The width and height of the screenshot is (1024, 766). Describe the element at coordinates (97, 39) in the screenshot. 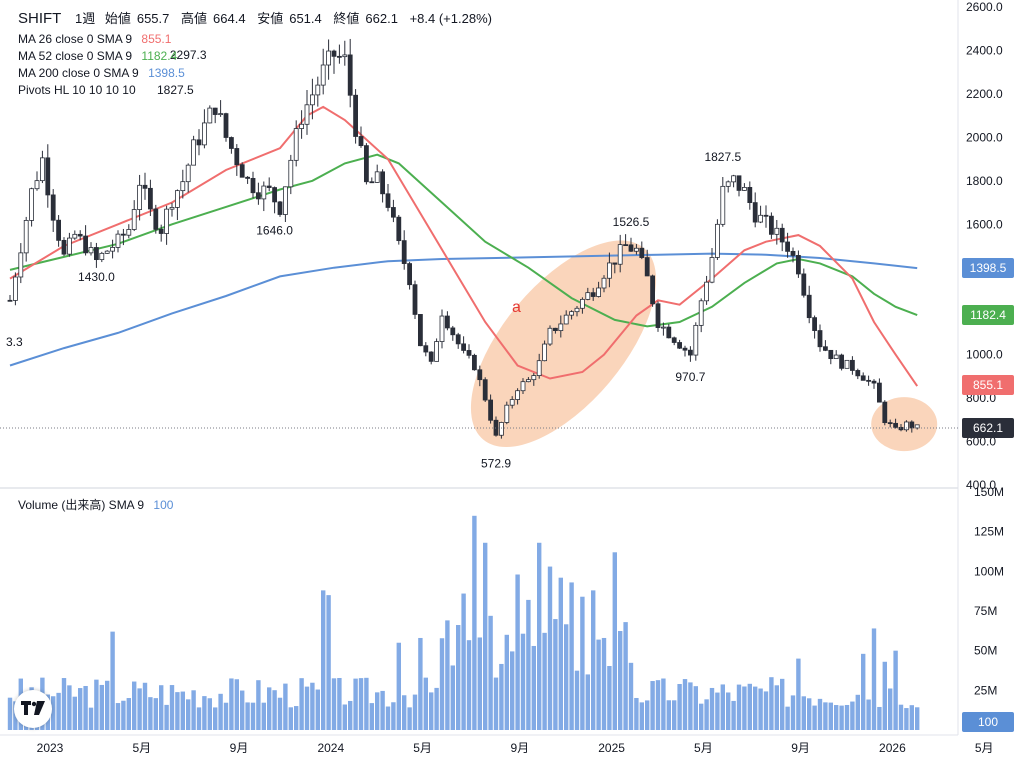

I see `legend-ma26: MA 26 close 0 SMA 9 855.1` at that location.